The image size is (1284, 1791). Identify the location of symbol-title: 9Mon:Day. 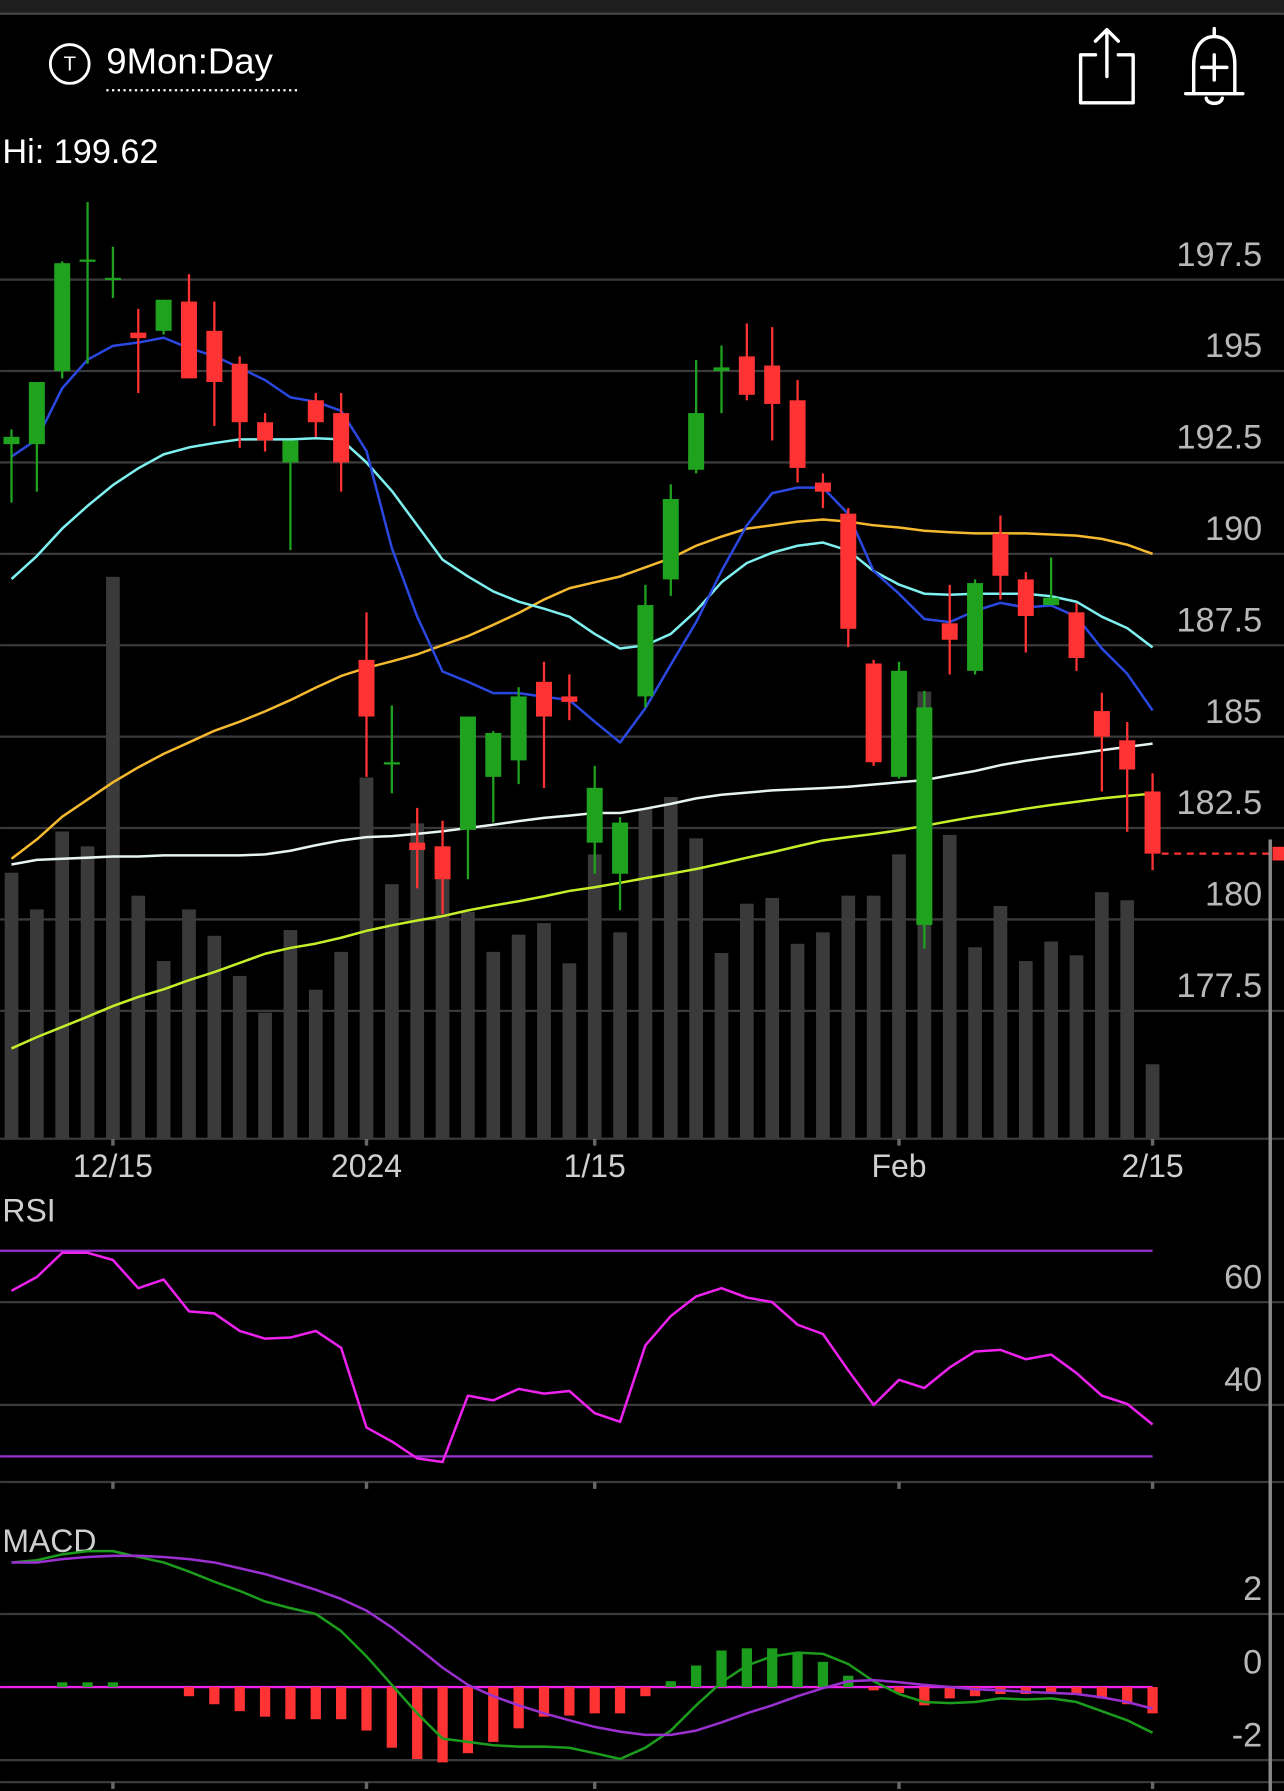
(189, 61).